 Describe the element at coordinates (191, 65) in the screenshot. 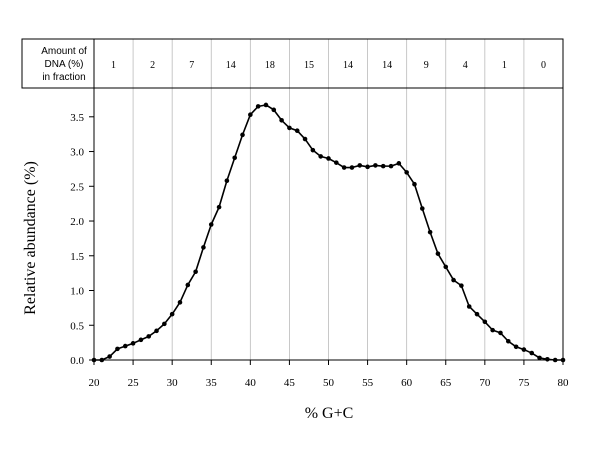

I see `fraction-value-2: 7` at that location.